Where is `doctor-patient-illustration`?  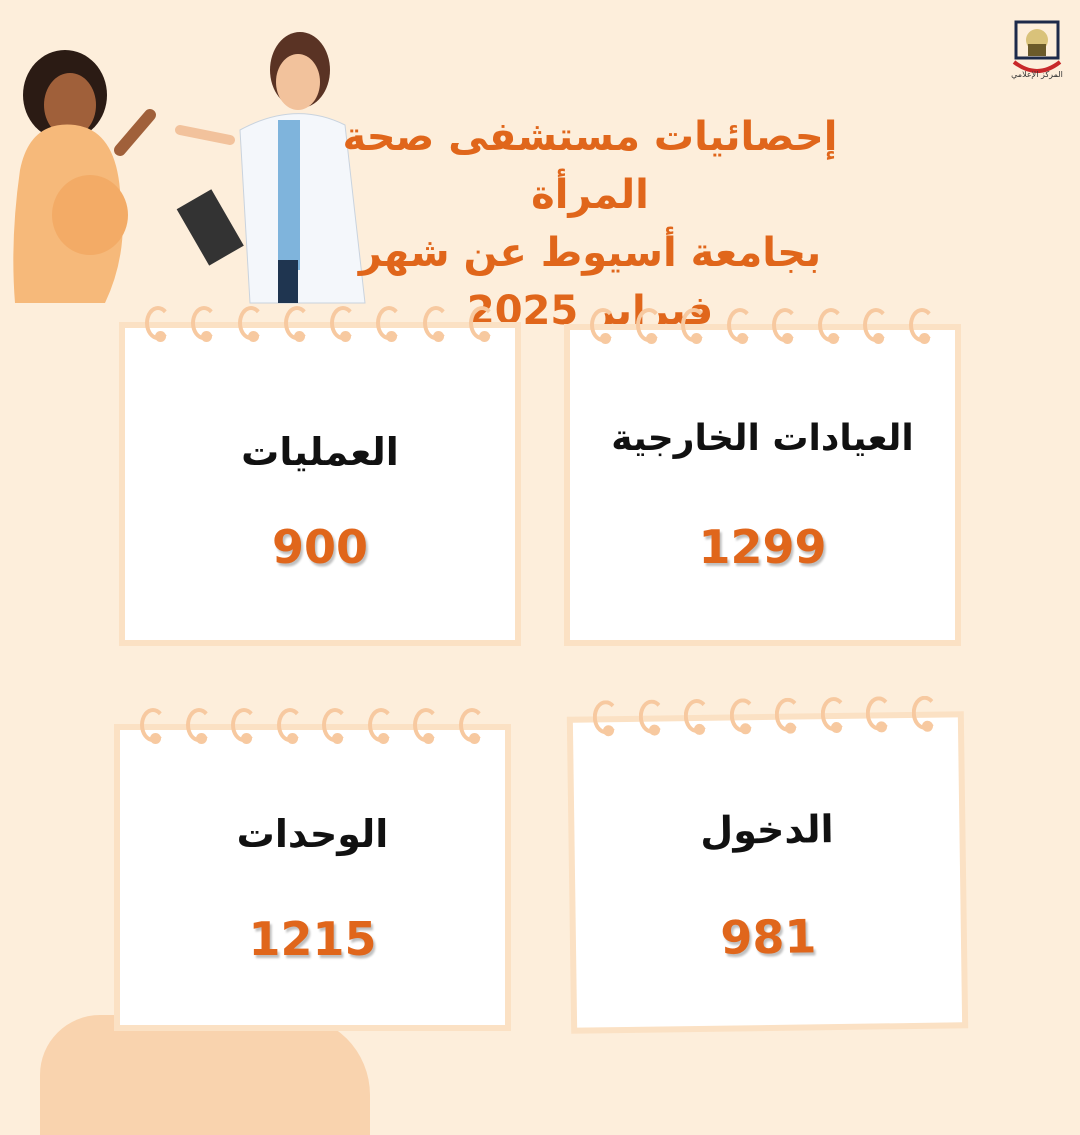 doctor-patient-illustration is located at coordinates (189, 168).